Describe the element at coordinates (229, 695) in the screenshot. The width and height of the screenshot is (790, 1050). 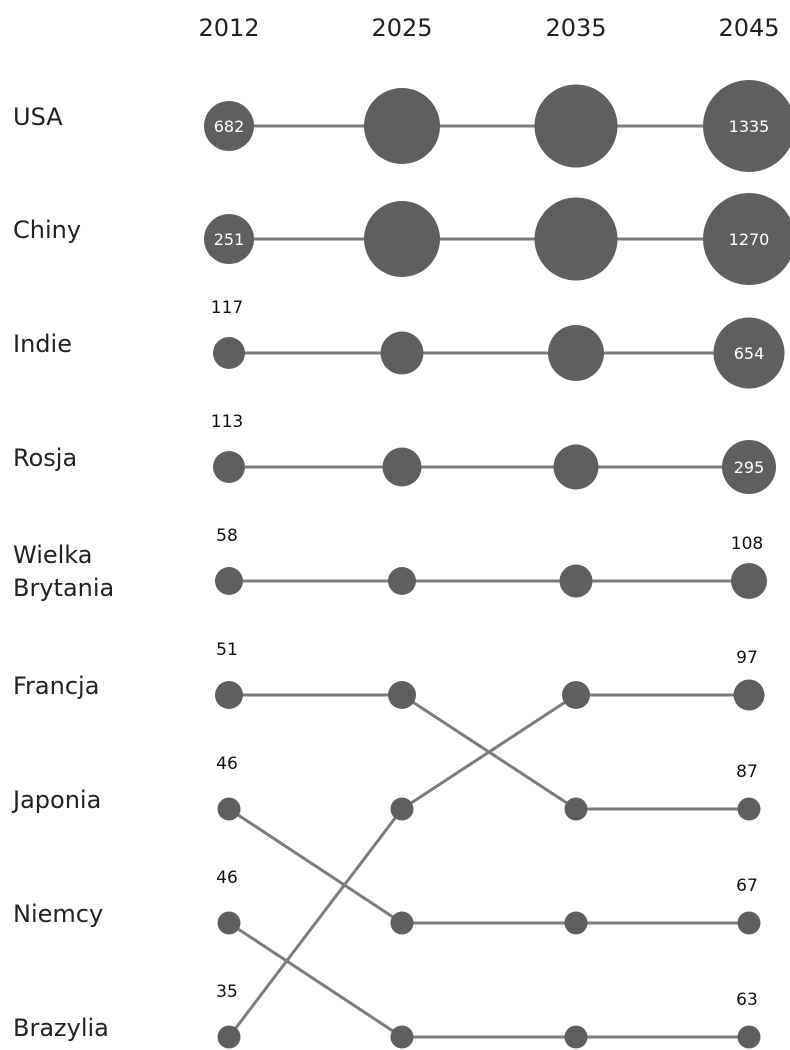
I see `bubble-francja-2012` at that location.